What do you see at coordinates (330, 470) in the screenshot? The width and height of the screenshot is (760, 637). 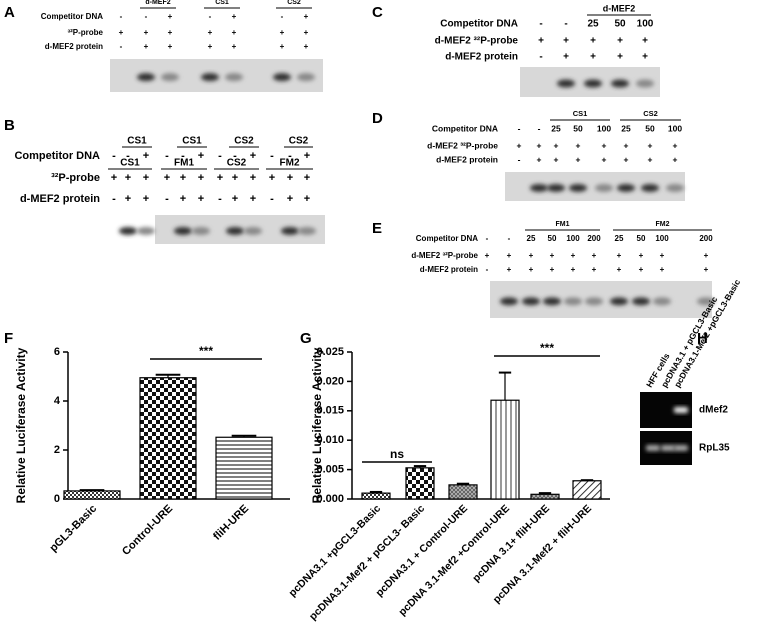 I see `y-tick-label: 0.005` at bounding box center [330, 470].